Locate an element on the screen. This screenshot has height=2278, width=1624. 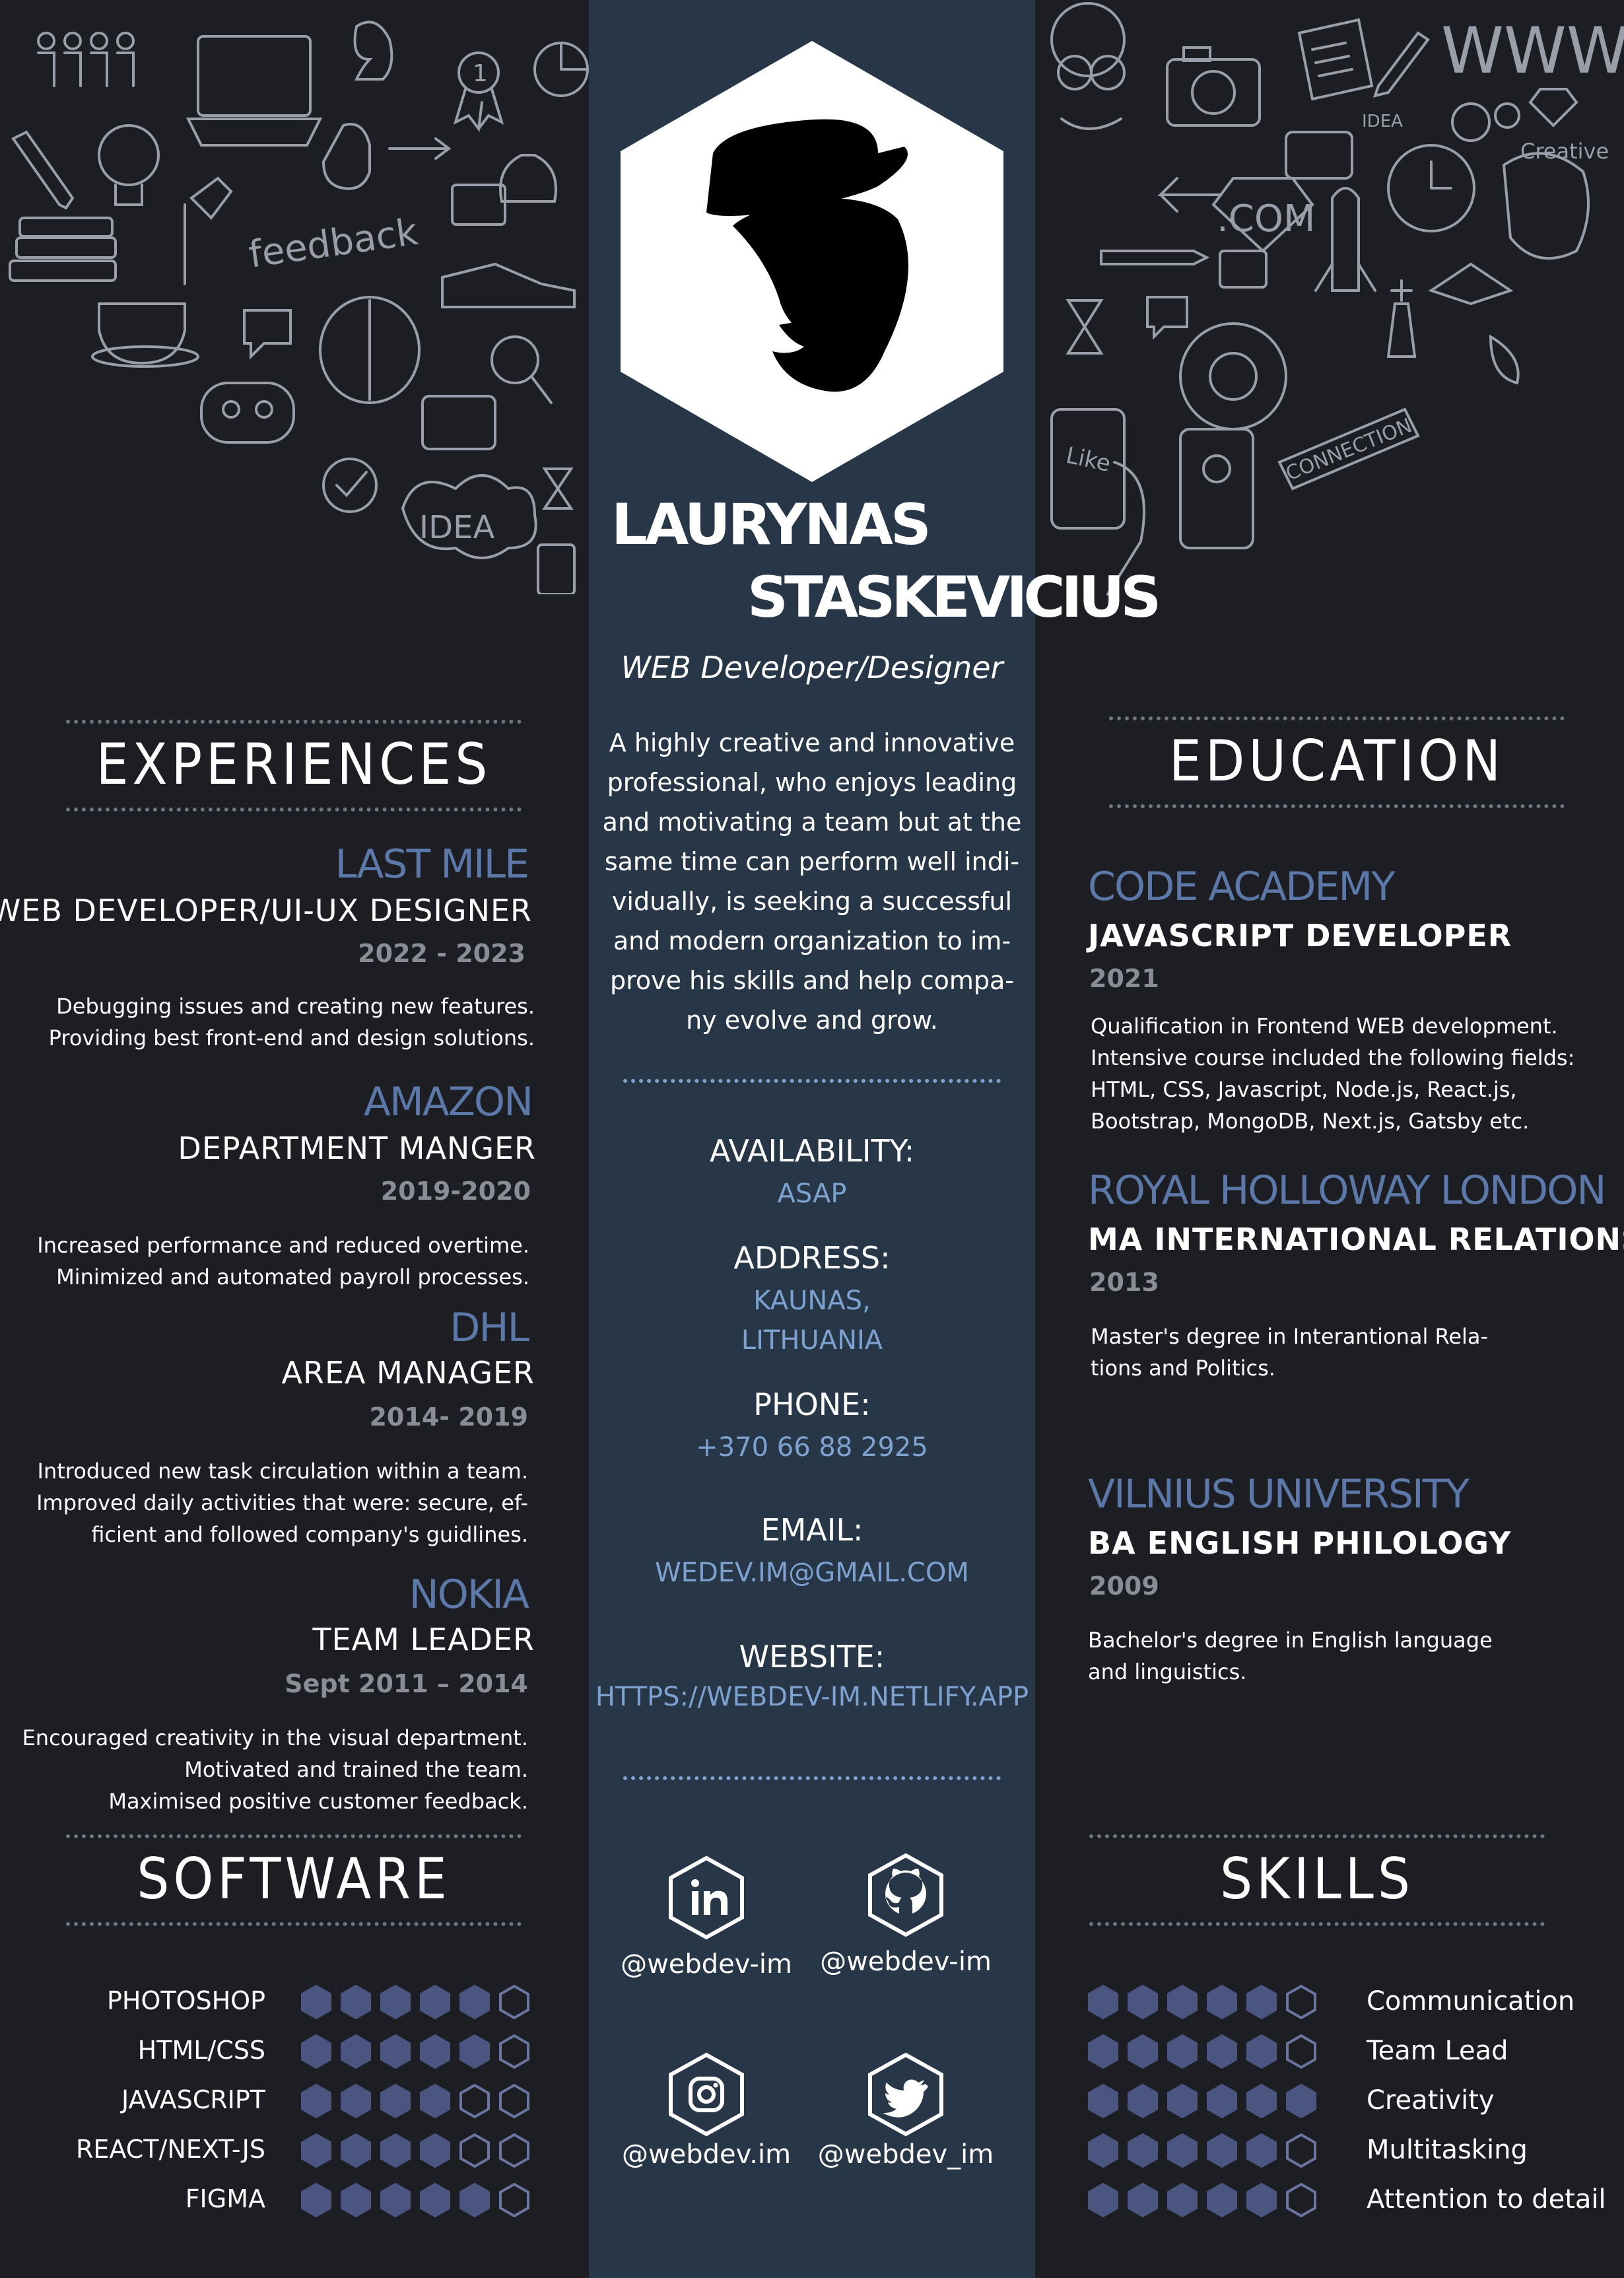
experience-role: AREA MANAGER is located at coordinates (408, 1373).